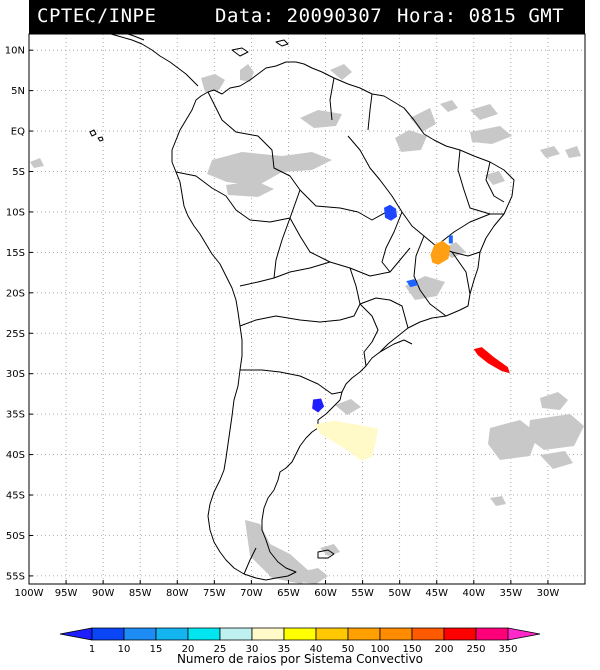  What do you see at coordinates (548, 593) in the screenshot?
I see `lon-label: 30W` at bounding box center [548, 593].